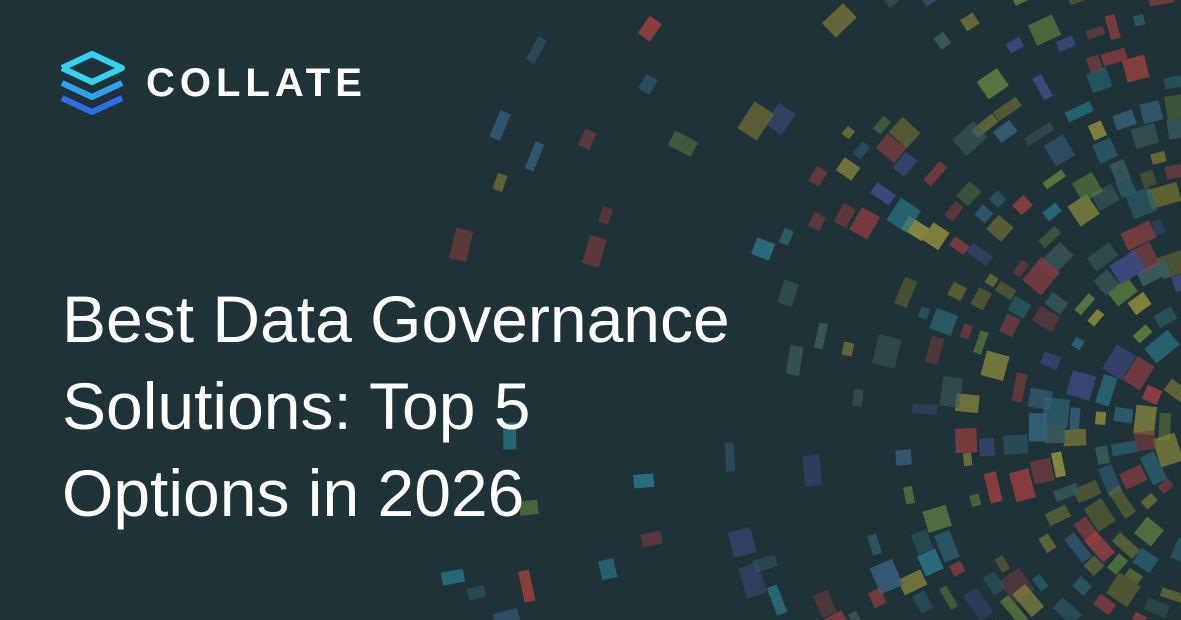  I want to click on logo: COLLATE, so click(212, 83).